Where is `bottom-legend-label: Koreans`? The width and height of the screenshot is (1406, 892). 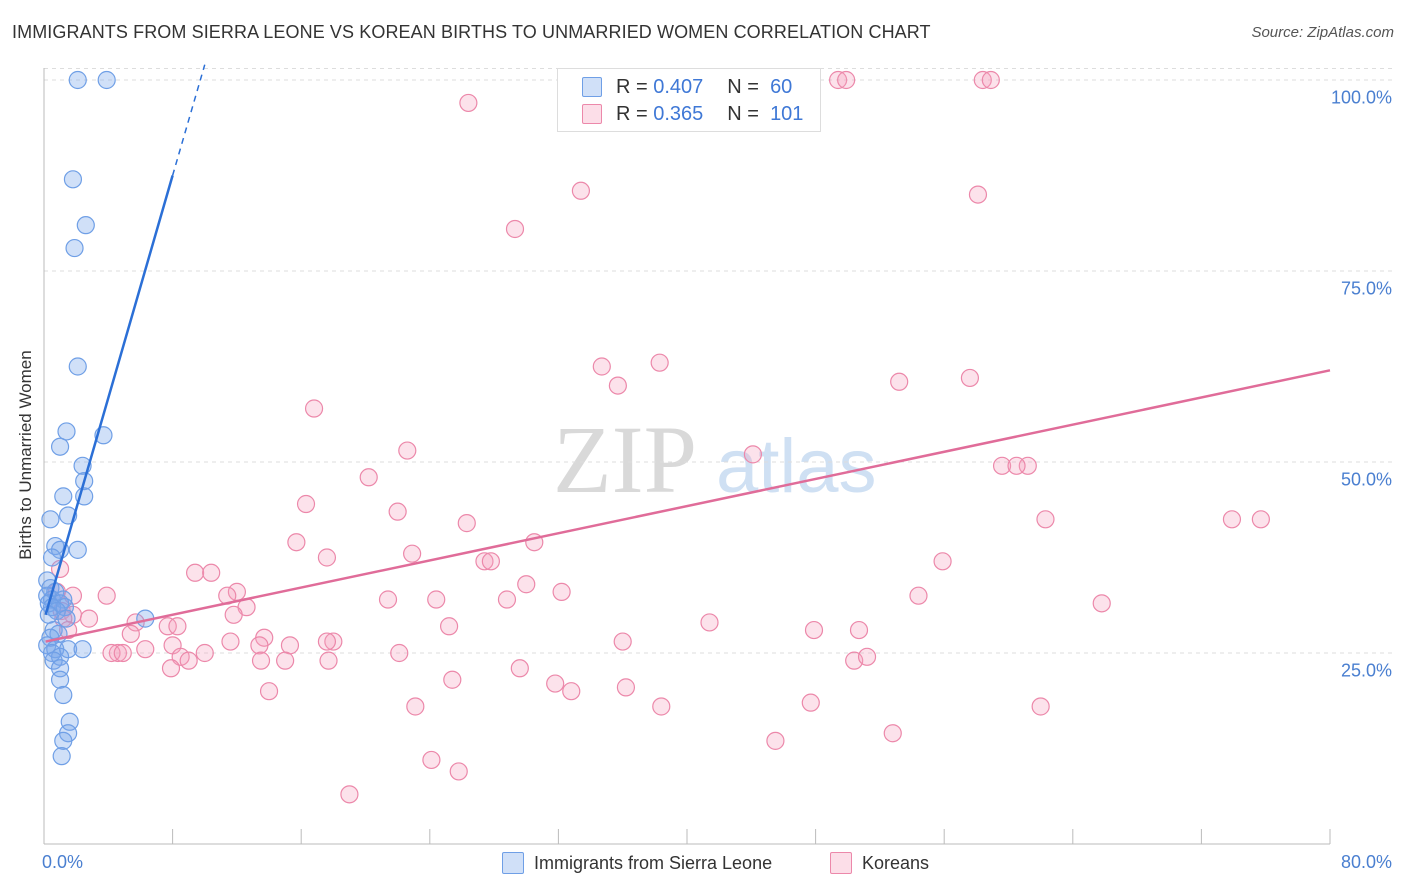 bottom-legend-label: Koreans is located at coordinates (896, 862).